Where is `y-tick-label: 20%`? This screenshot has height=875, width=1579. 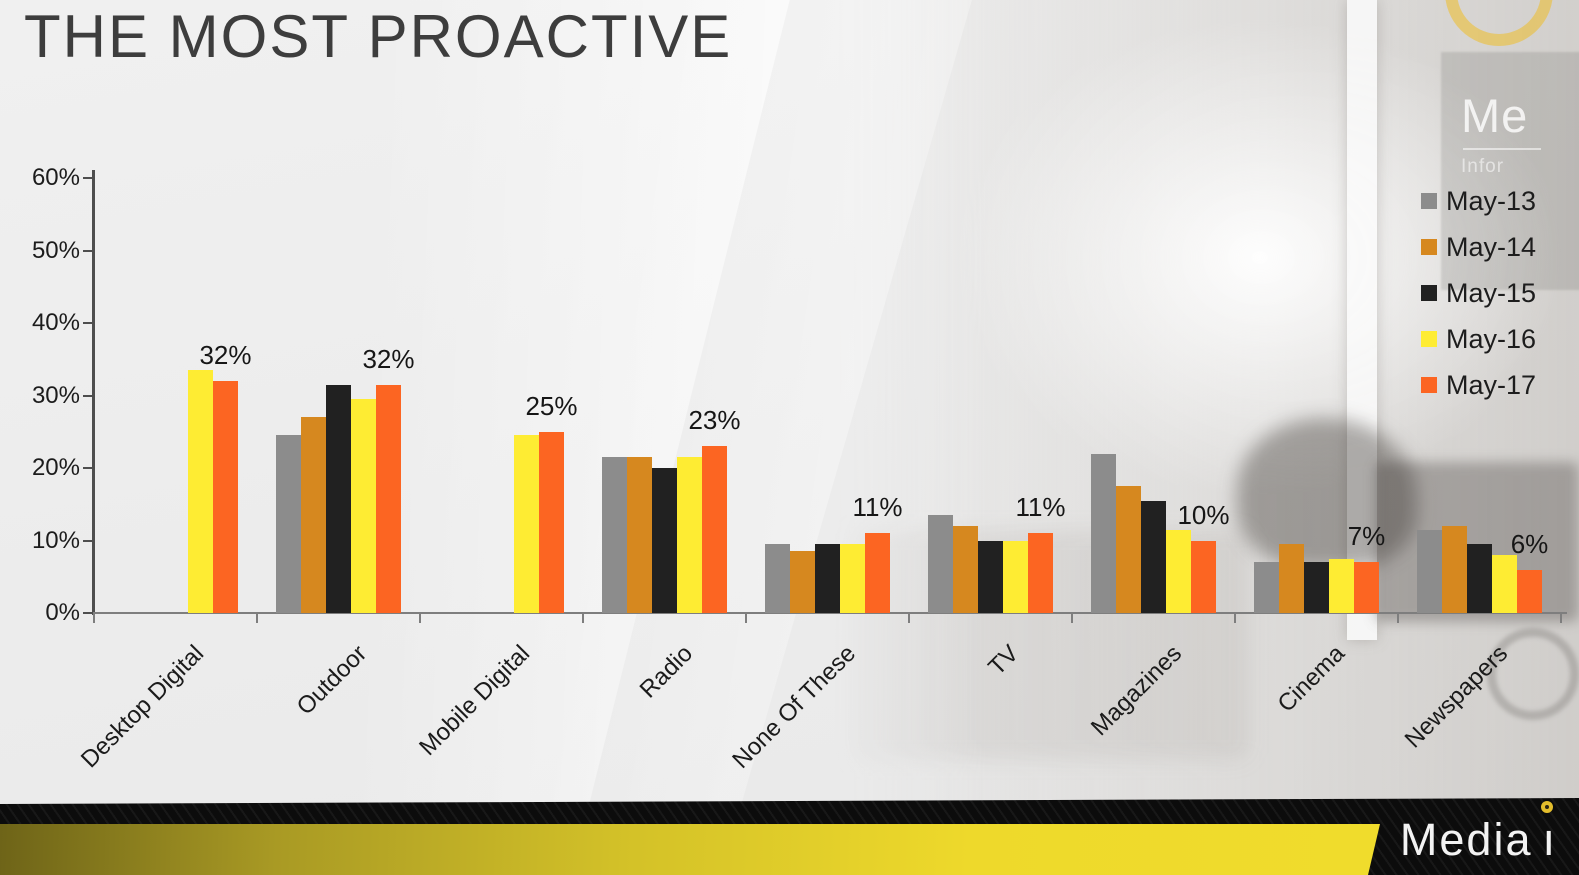 y-tick-label: 20% is located at coordinates (55, 467).